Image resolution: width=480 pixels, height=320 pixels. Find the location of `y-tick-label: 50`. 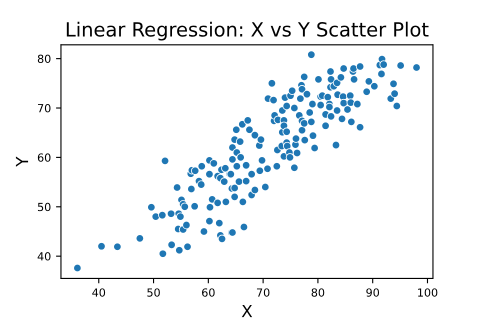

y-tick-label: 50 is located at coordinates (44, 207).